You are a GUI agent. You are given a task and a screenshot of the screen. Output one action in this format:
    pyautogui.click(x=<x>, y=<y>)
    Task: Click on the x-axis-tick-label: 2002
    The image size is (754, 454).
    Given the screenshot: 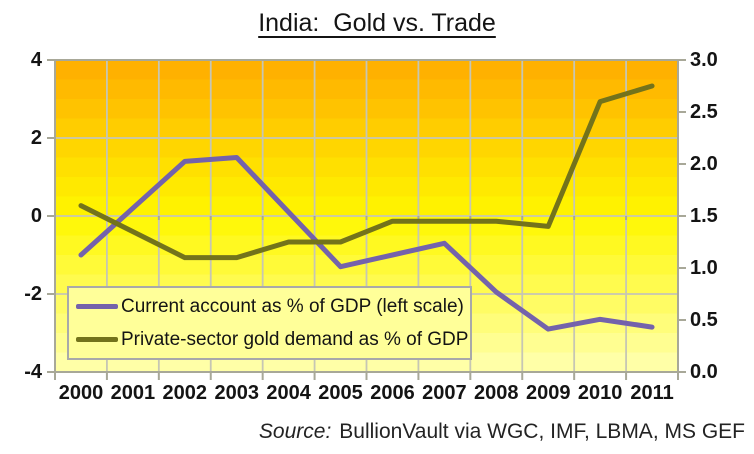 What is the action you would take?
    pyautogui.click(x=185, y=393)
    